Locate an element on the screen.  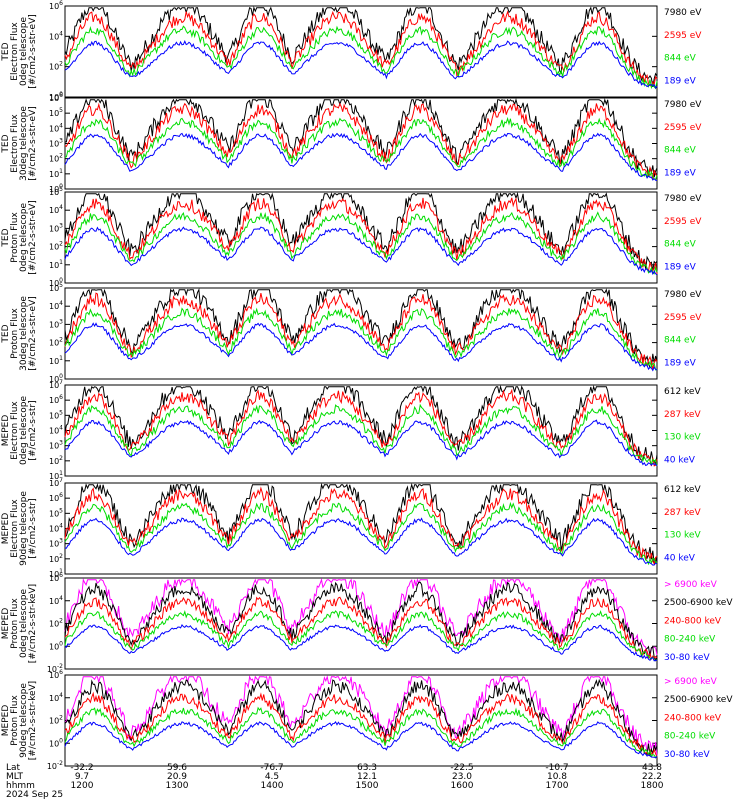
panel-frame is located at coordinates (361, 333).